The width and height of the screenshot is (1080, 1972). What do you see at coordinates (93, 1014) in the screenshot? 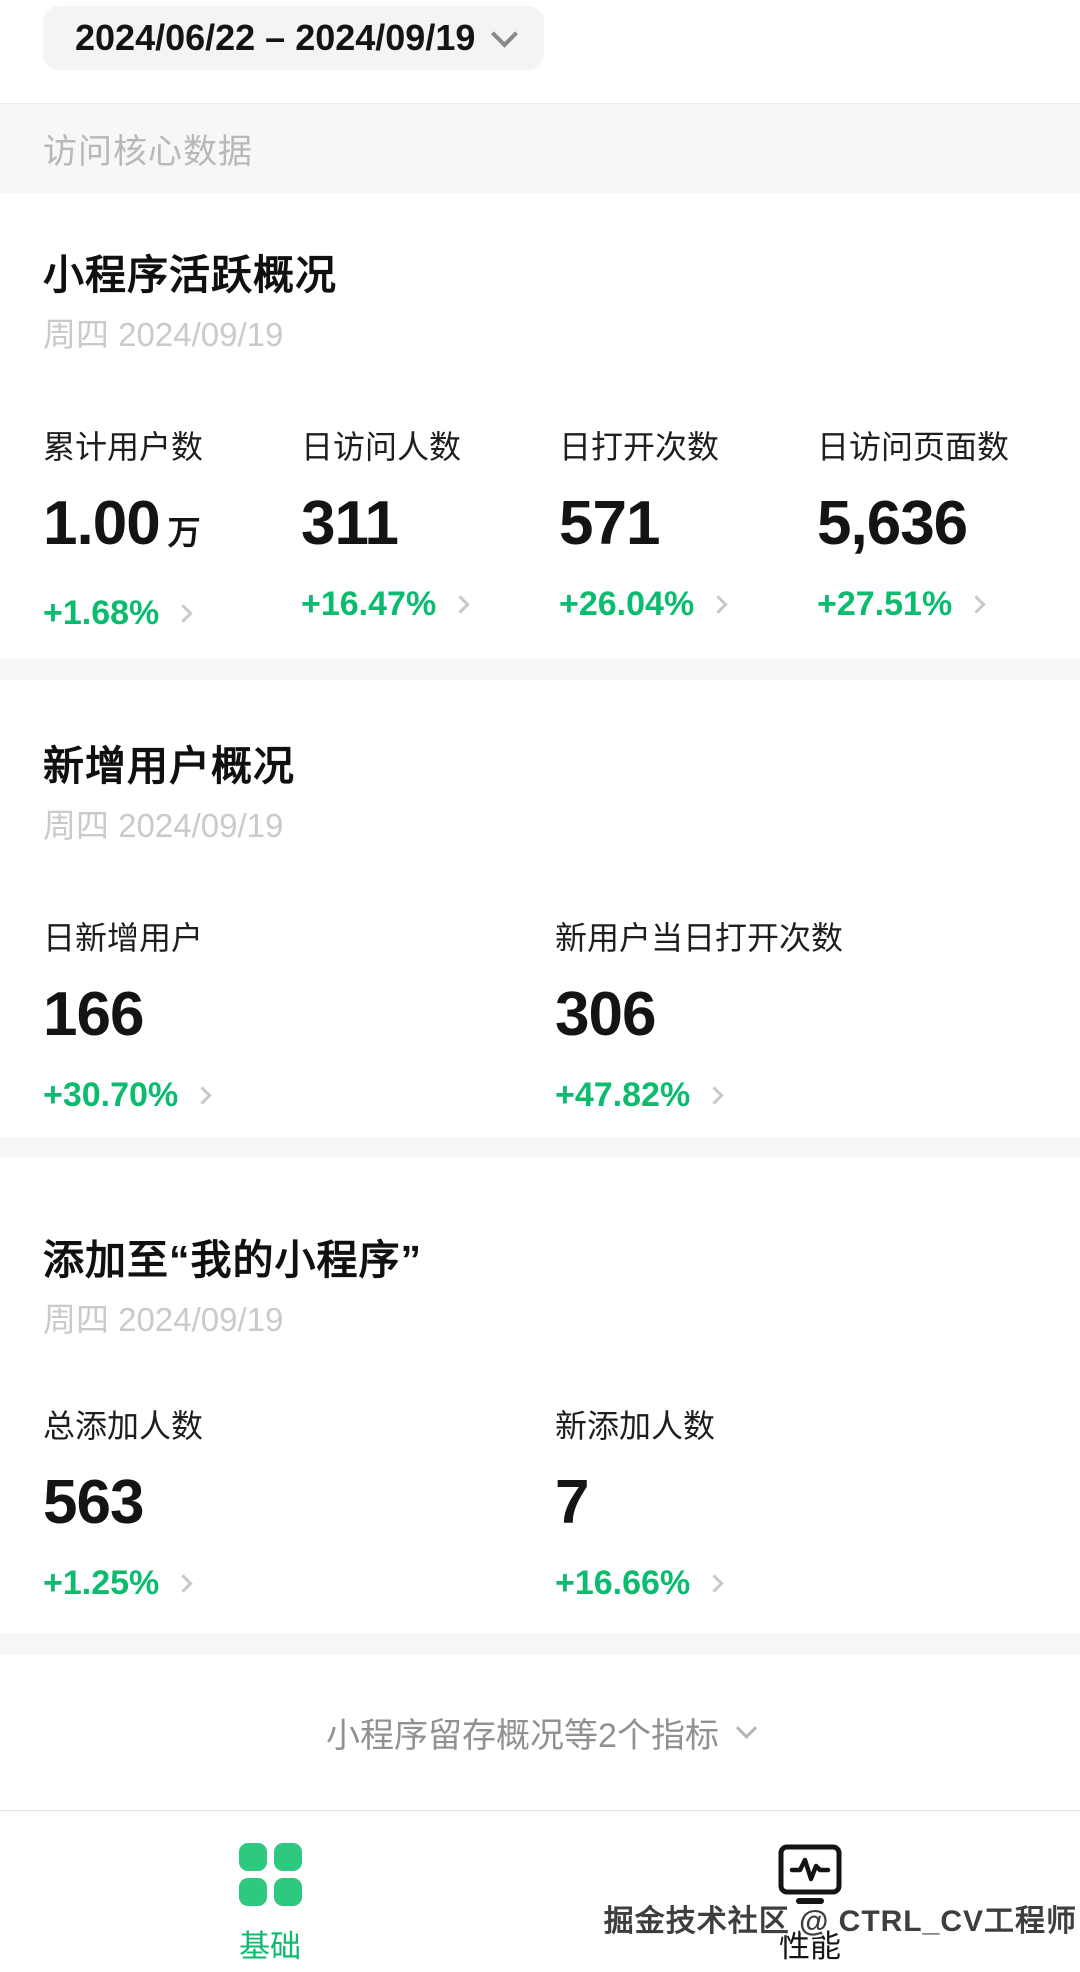
I see `metric-value: 166` at bounding box center [93, 1014].